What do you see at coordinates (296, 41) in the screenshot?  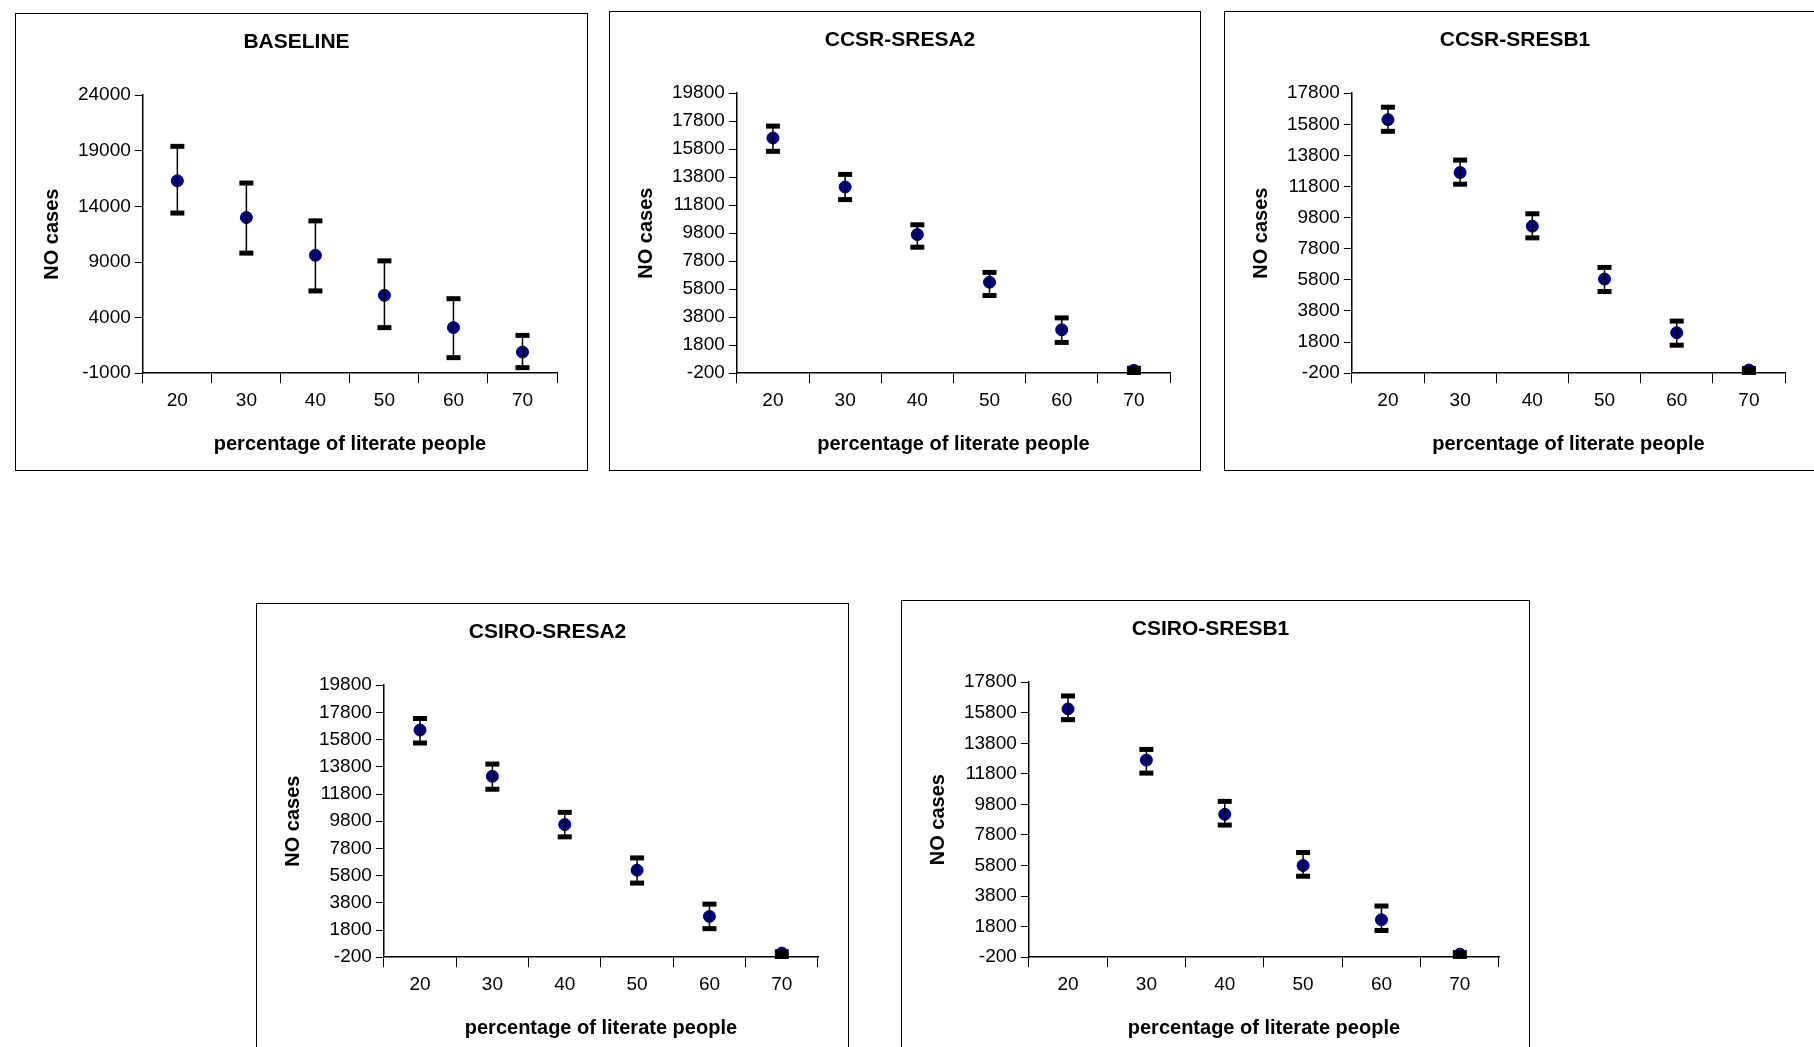 I see `chart-title: BASELINE` at bounding box center [296, 41].